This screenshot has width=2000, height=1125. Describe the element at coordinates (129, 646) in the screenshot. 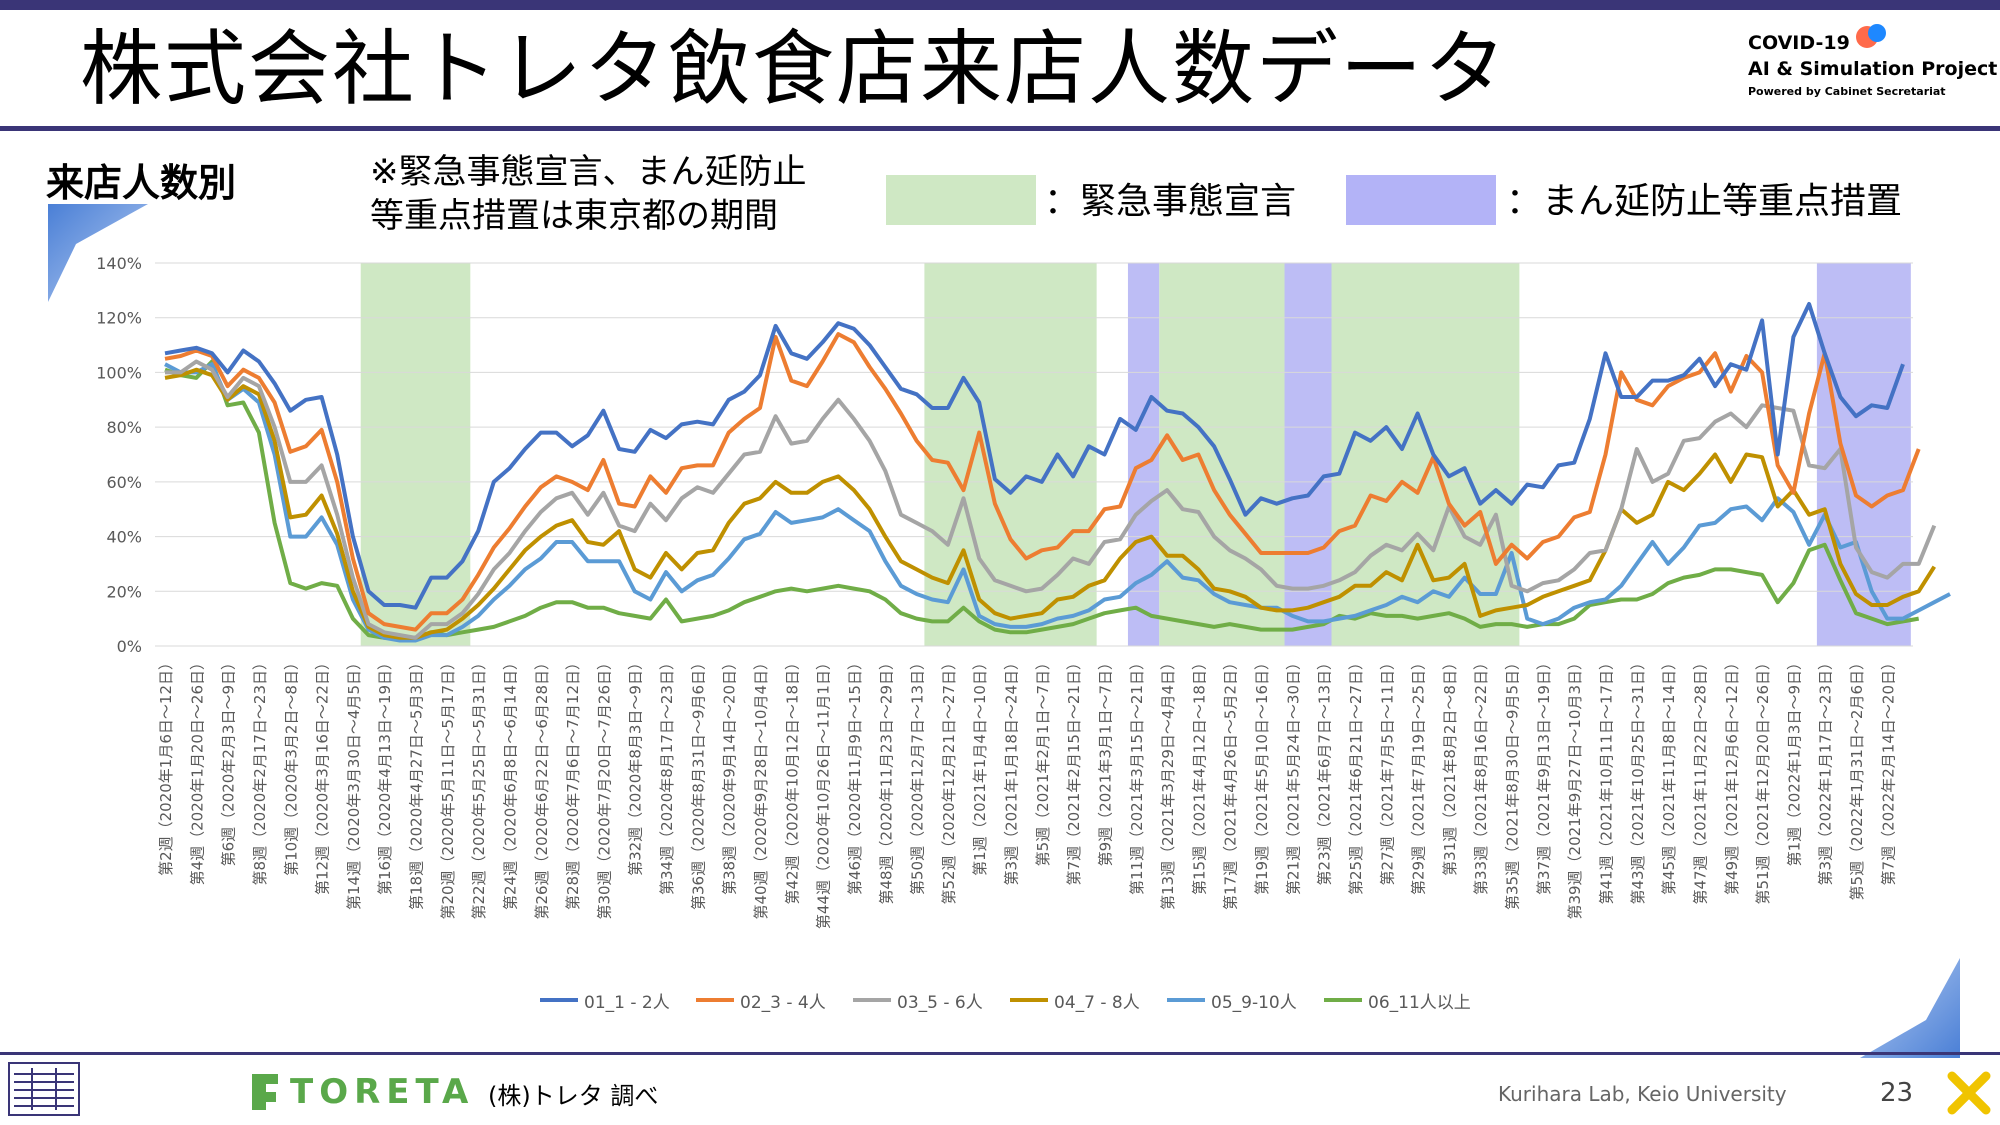

I see `y-tick-label: 0%` at that location.